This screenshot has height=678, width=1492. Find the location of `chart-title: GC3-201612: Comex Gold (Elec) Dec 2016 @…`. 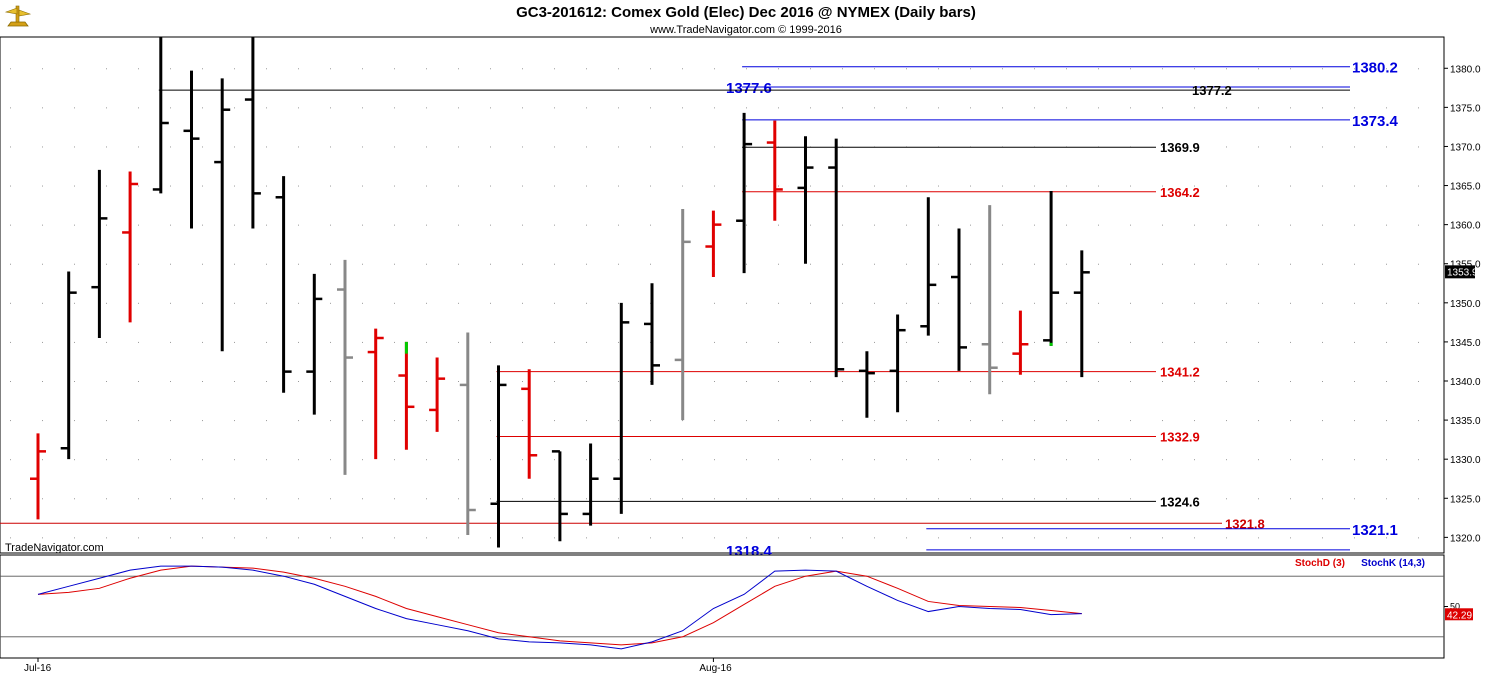

chart-title: GC3-201612: Comex Gold (Elec) Dec 2016 @… is located at coordinates (746, 12).